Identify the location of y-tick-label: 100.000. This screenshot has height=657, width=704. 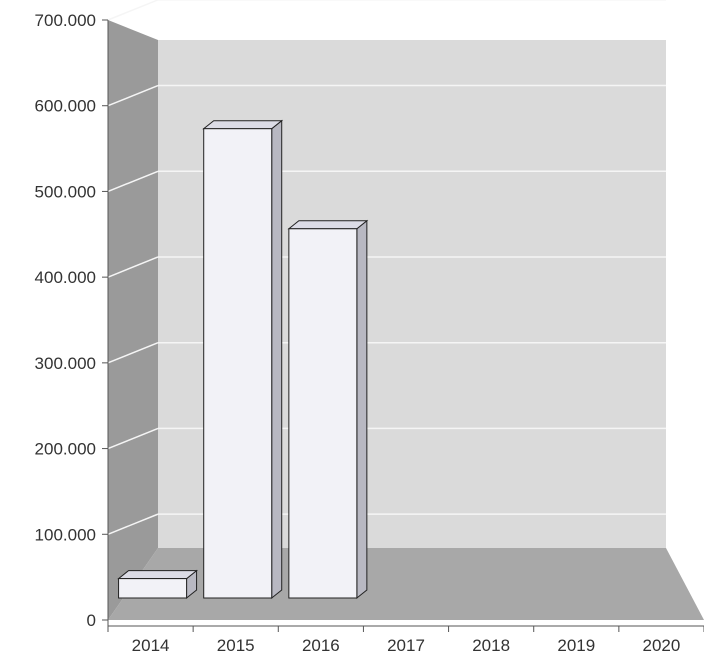
(65, 534).